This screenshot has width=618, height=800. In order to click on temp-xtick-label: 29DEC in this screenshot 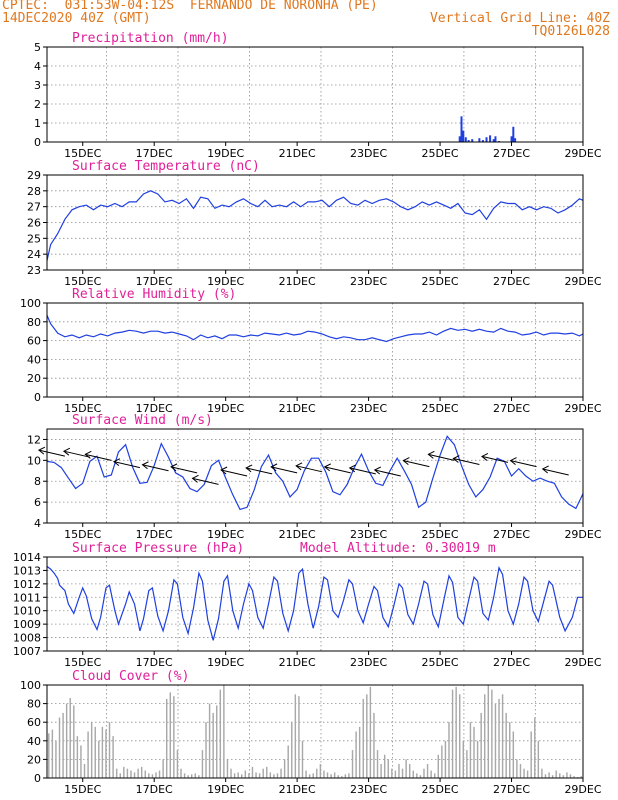, I will do `click(582, 281)`.